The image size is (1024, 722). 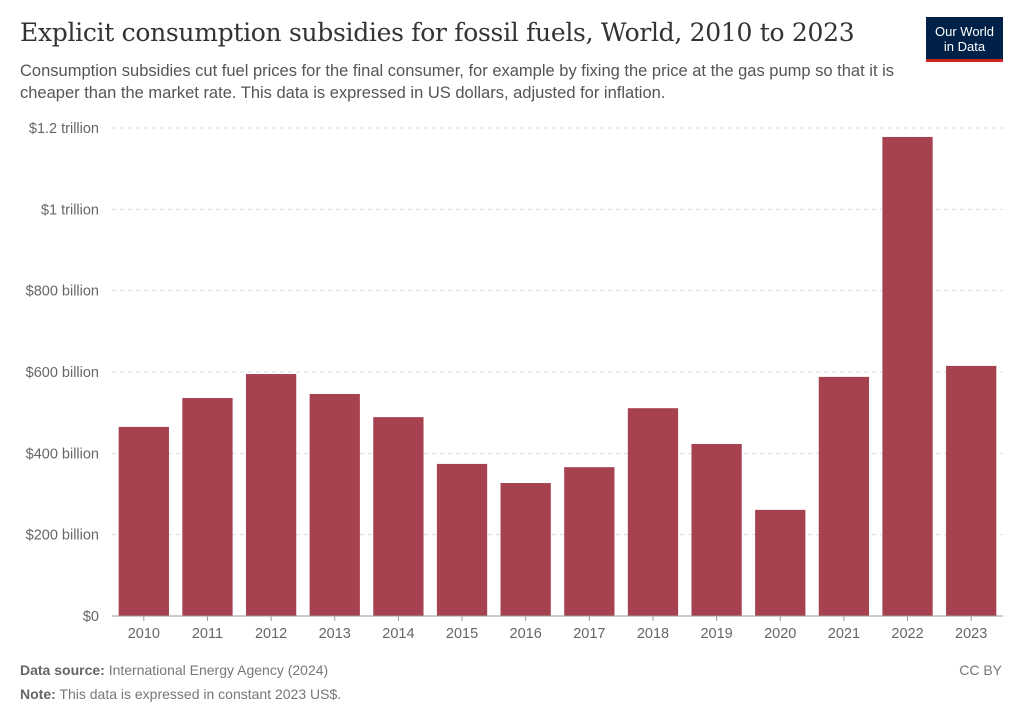 What do you see at coordinates (271, 634) in the screenshot?
I see `x-tick-label: 2012` at bounding box center [271, 634].